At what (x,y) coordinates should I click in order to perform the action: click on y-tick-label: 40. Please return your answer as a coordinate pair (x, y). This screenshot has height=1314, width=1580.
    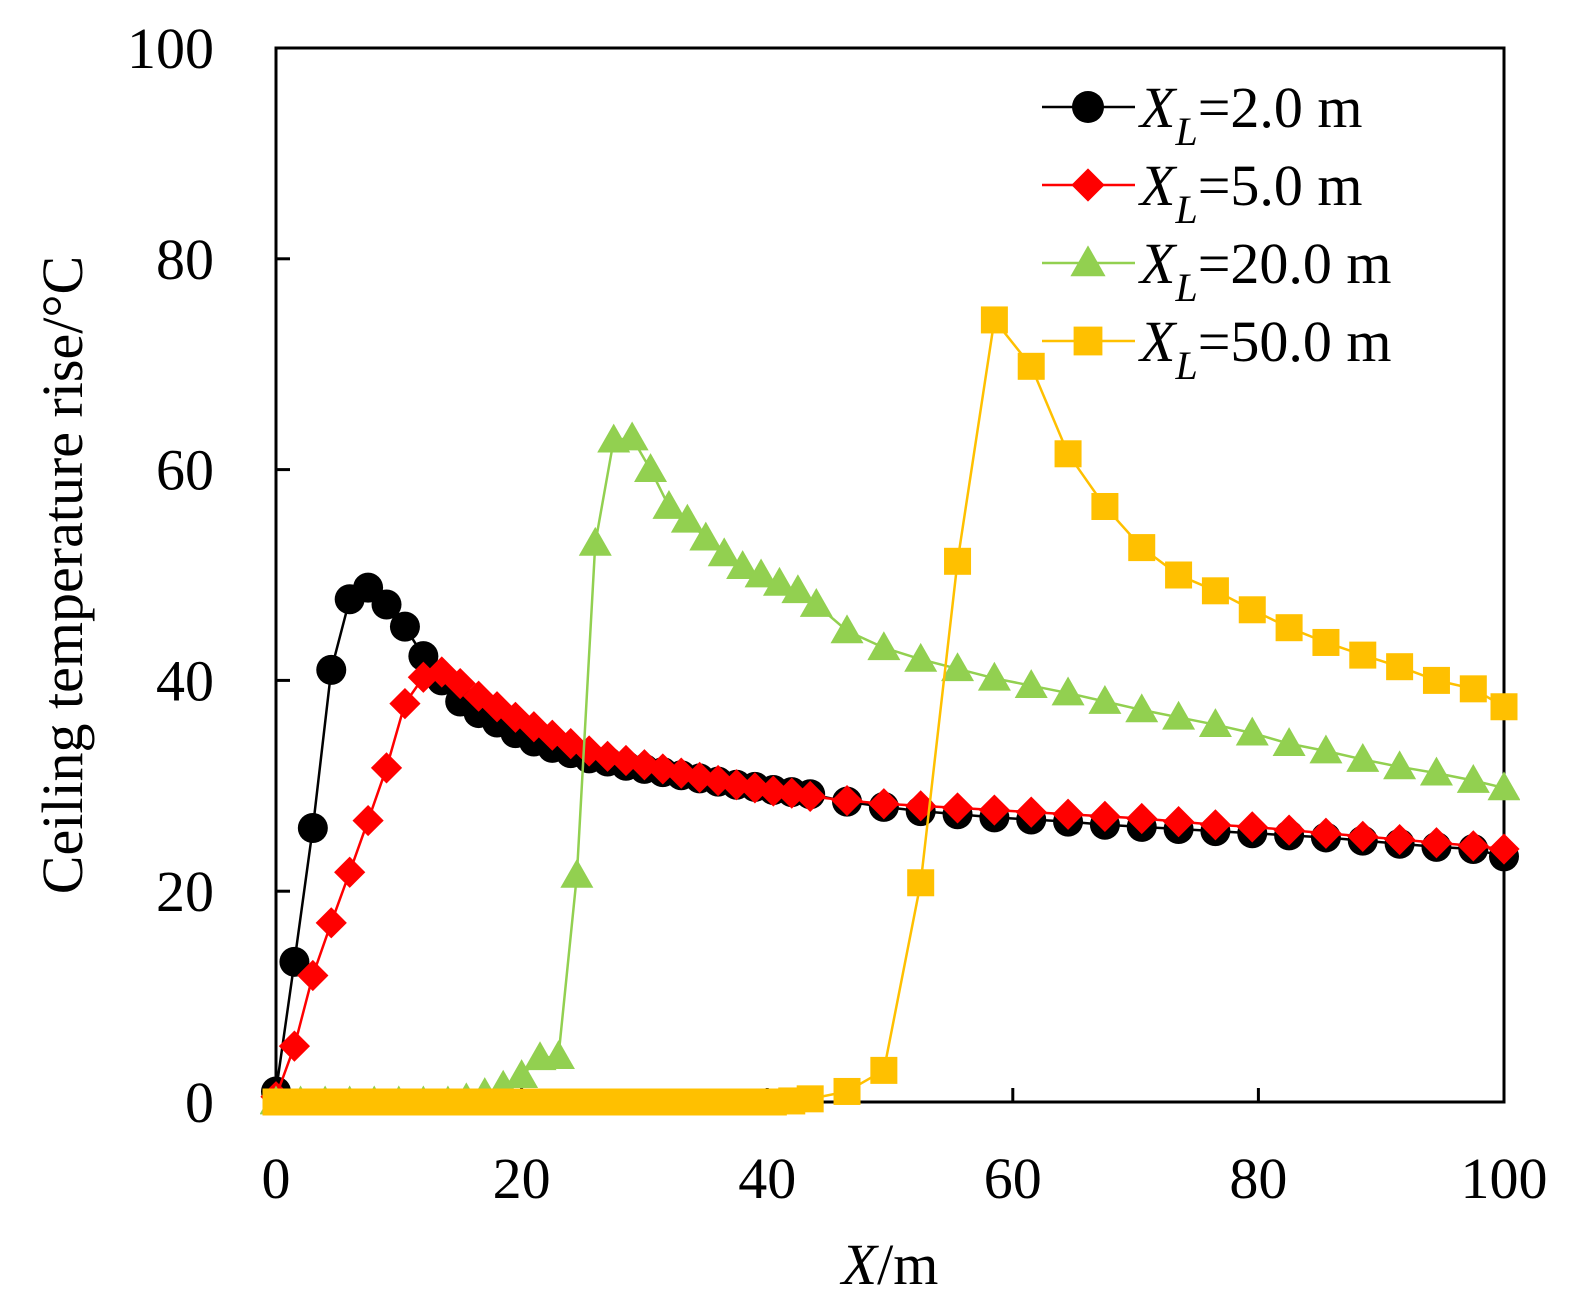
    Looking at the image, I should click on (185, 680).